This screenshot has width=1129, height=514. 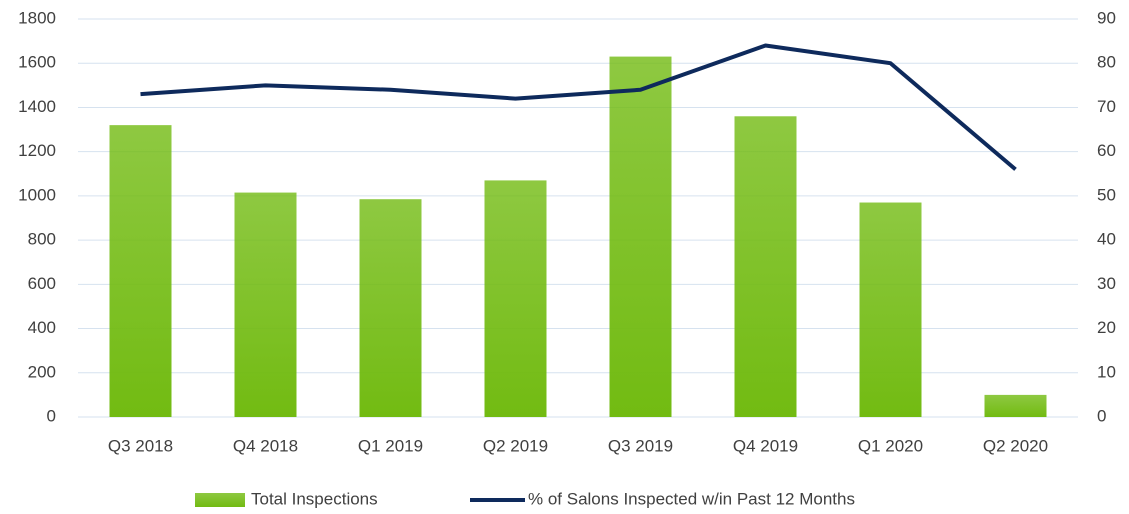 What do you see at coordinates (1015, 445) in the screenshot?
I see `x-tick-label: Q2 2020` at bounding box center [1015, 445].